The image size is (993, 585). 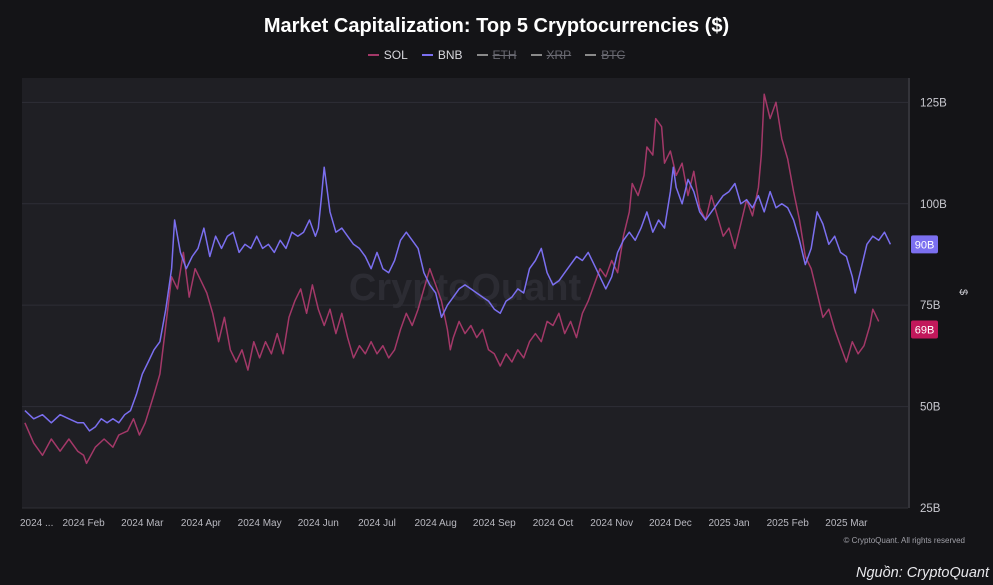 I want to click on end-value-badge-bnb: 90B, so click(x=924, y=244).